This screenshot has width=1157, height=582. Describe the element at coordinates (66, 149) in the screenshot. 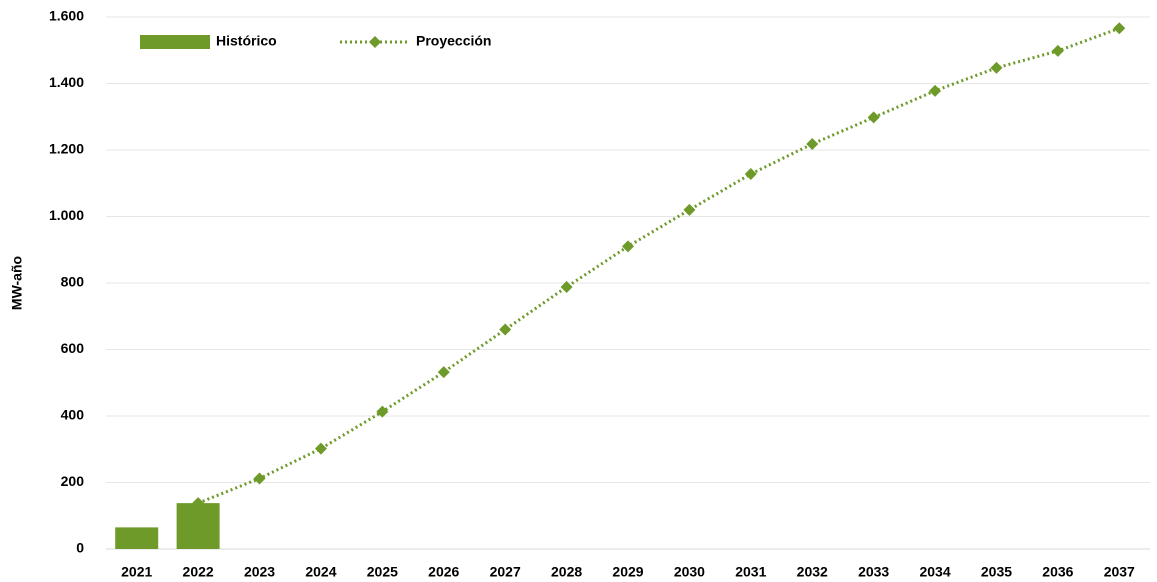

I see `y-tick-label: 1.200` at that location.